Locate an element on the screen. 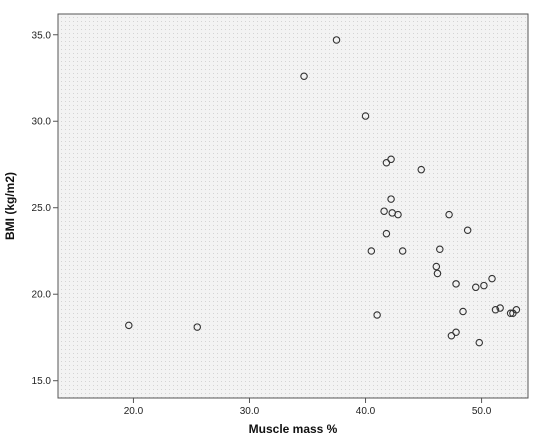 This screenshot has width=550, height=443. x-tick-label: 20.0 is located at coordinates (134, 411).